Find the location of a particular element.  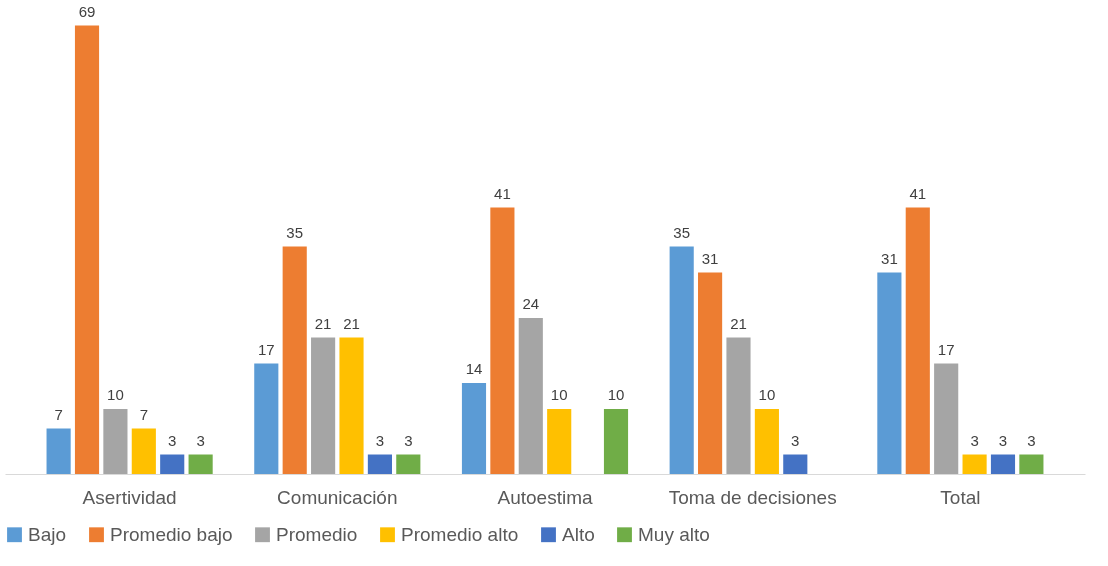

x-tick-label: Autoestima is located at coordinates (545, 497).